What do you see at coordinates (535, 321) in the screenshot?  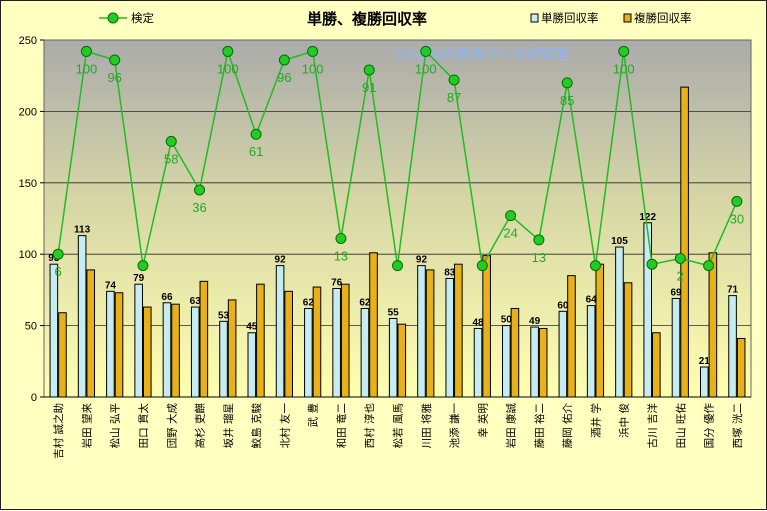 I see `win-return-data-label: 49` at bounding box center [535, 321].